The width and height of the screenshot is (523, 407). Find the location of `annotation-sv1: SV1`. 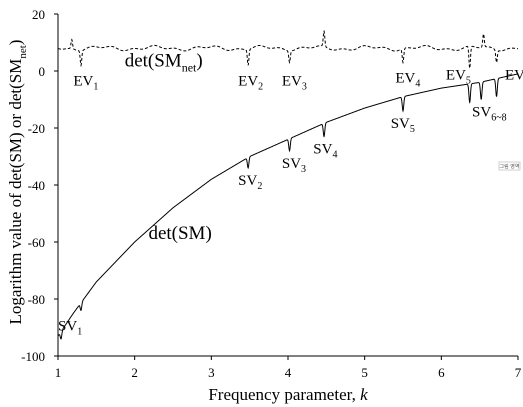

annotation-sv1: SV1 is located at coordinates (70, 327).